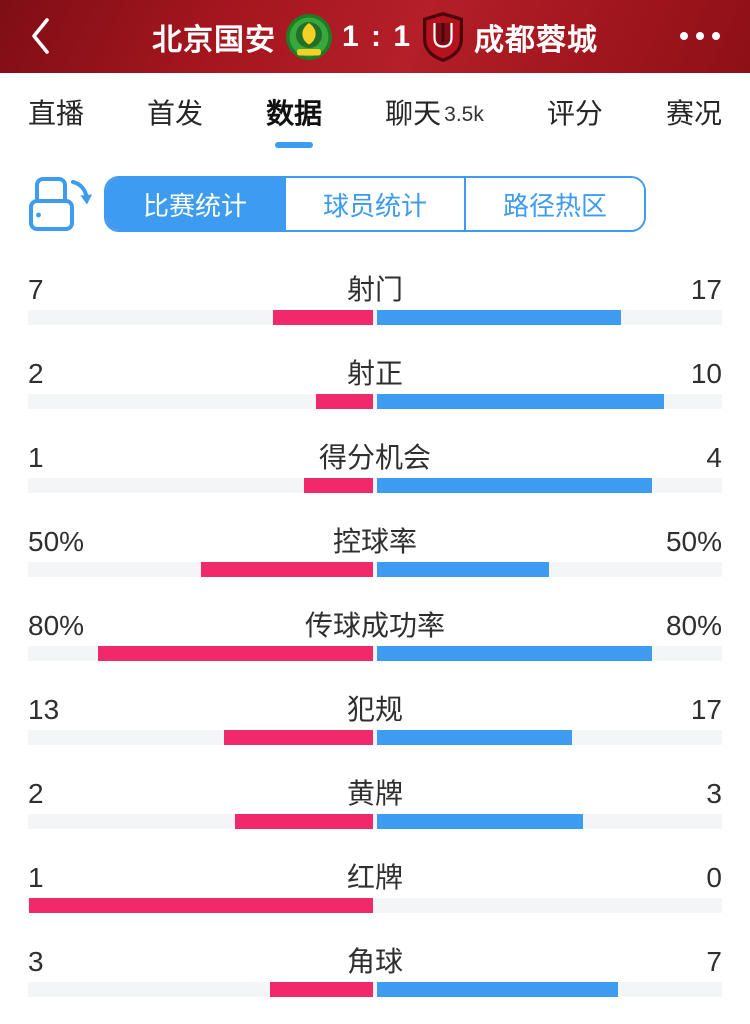 The image size is (750, 1024). Describe the element at coordinates (374, 625) in the screenshot. I see `stat-label: 传球成功率` at that location.